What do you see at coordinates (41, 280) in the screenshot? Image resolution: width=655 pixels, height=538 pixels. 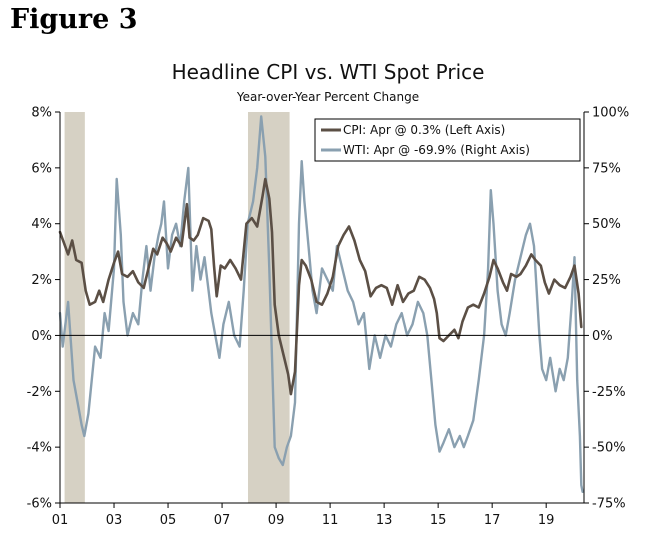 I see `y-left-tick-label: 2%` at bounding box center [41, 280].